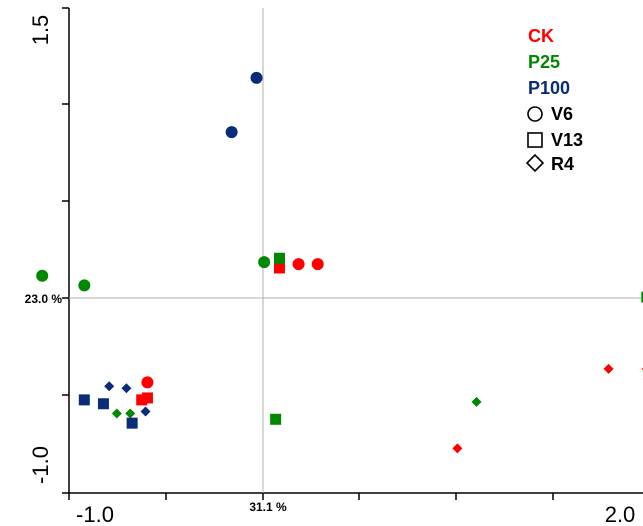 The height and width of the screenshot is (526, 643). Describe the element at coordinates (562, 114) in the screenshot. I see `legend-label-v6: V6` at that location.